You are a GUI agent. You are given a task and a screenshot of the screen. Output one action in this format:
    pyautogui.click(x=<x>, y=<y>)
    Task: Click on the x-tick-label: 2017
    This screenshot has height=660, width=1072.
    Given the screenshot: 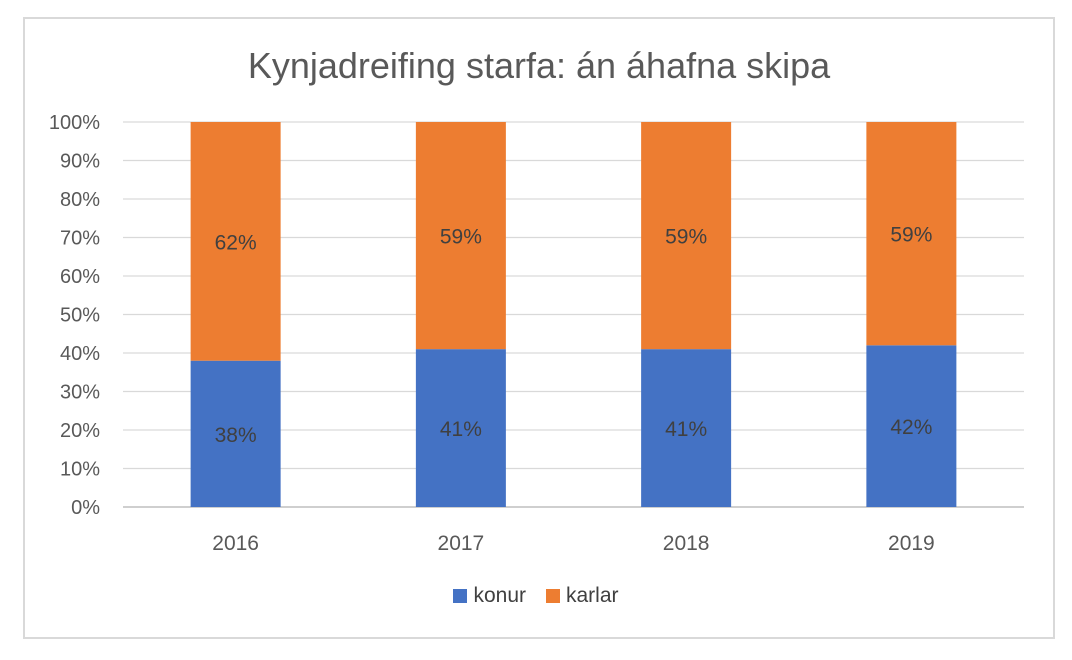 What is the action you would take?
    pyautogui.click(x=461, y=543)
    